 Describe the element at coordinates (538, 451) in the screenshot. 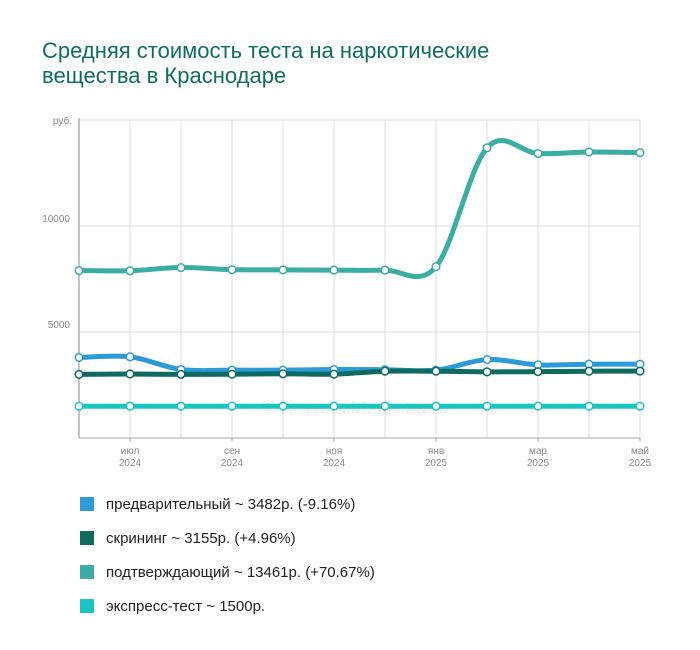

I see `x-tick-label-month: мар` at that location.